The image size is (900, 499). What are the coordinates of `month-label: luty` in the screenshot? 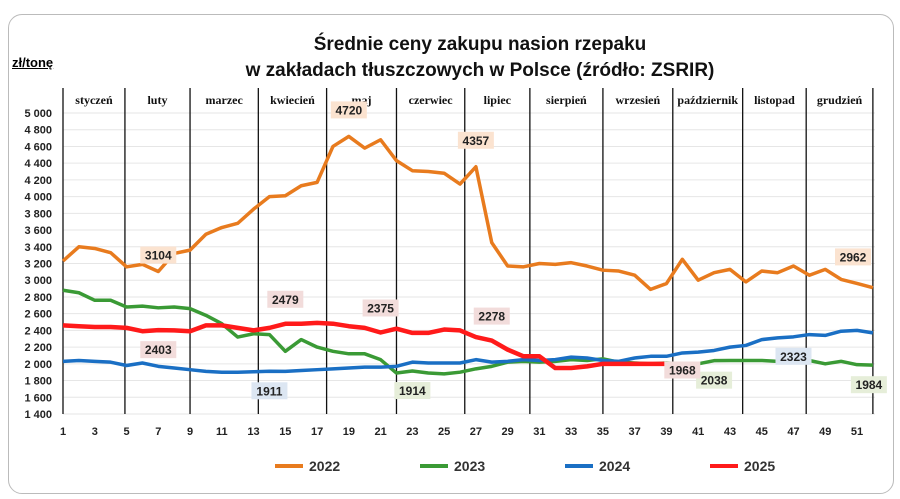 It's located at (157, 100).